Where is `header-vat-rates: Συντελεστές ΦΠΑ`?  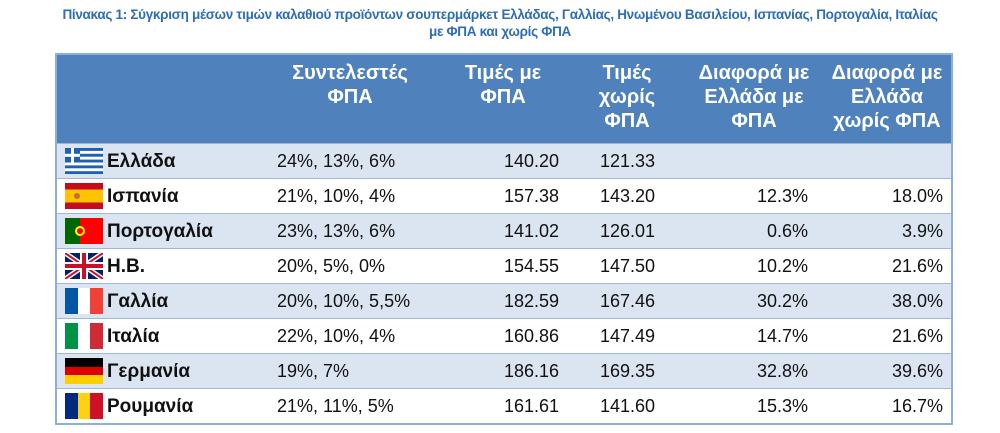 header-vat-rates: Συντελεστές ΦΠΑ is located at coordinates (350, 85).